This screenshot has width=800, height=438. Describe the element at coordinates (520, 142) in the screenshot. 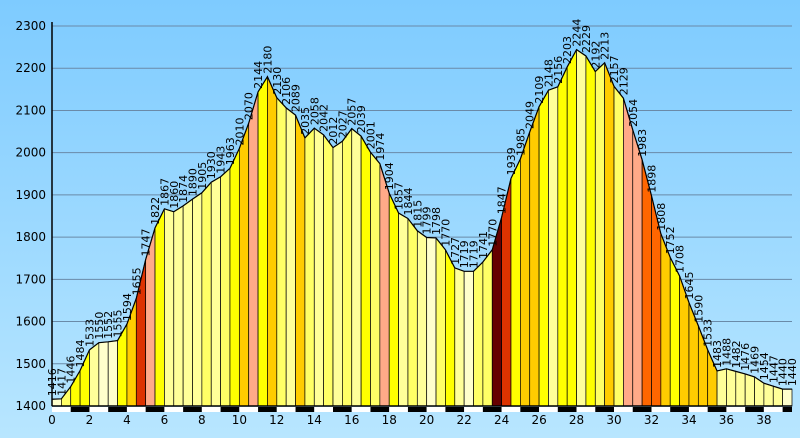

I see `data-label-50: 1985` at that location.